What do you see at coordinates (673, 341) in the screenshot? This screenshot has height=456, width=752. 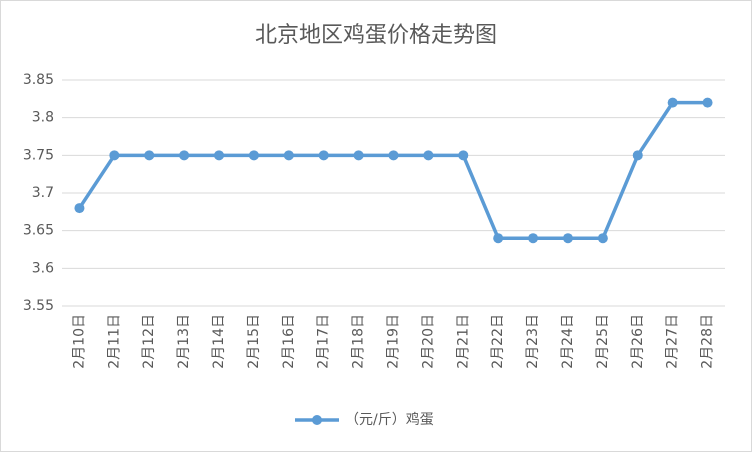 I see `x-tick-label: 2月27日` at bounding box center [673, 341].